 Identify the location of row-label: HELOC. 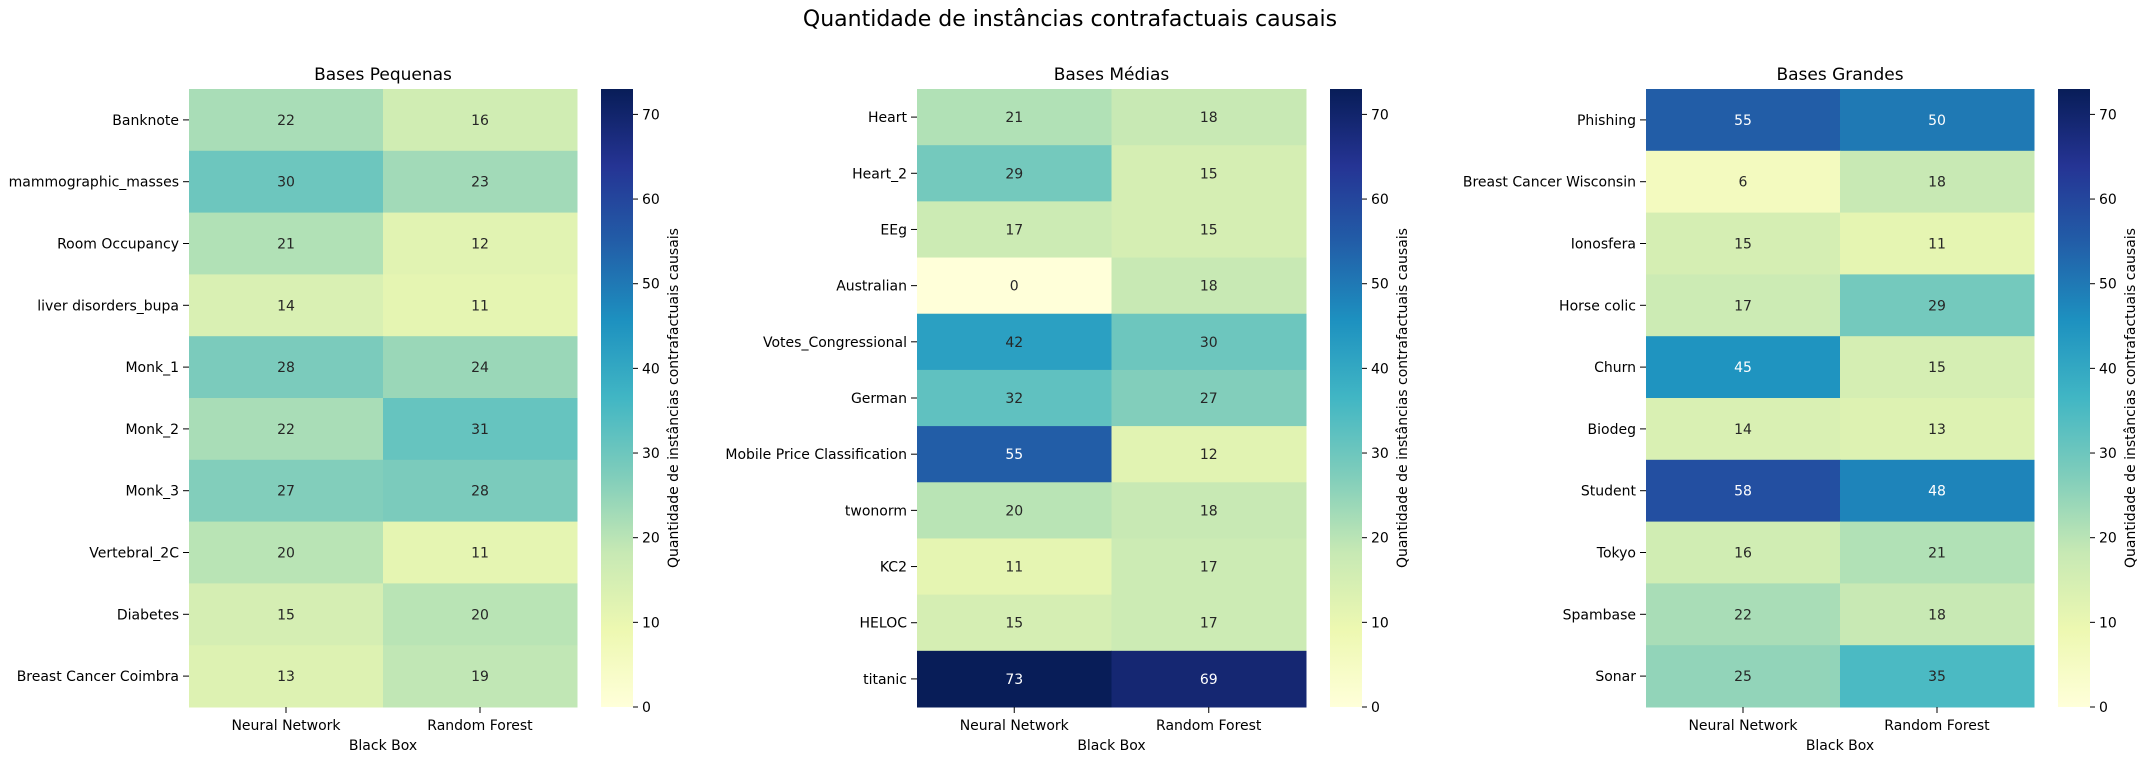
(884, 624).